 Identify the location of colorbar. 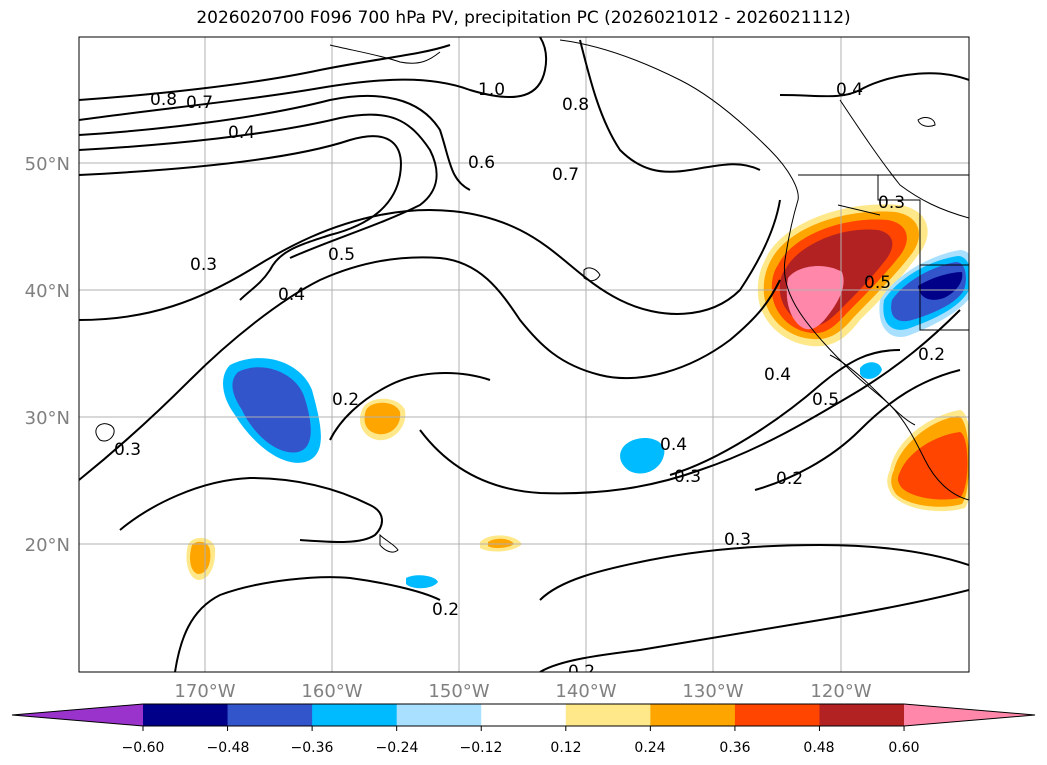
(523, 717).